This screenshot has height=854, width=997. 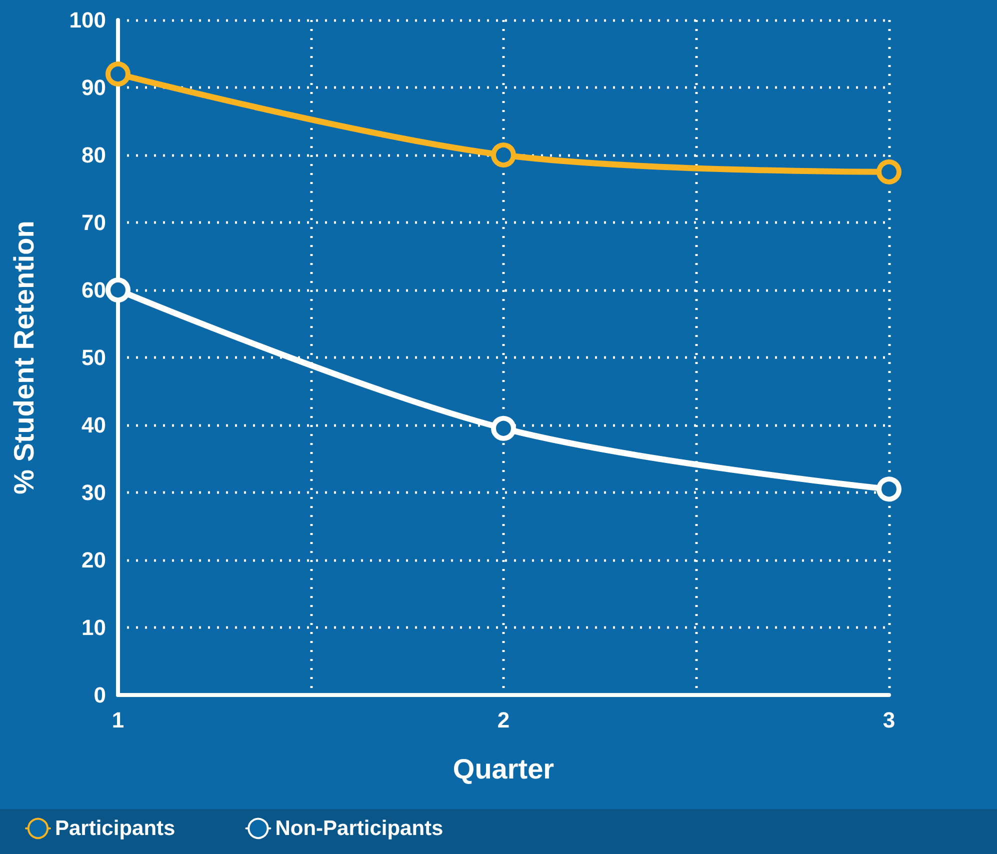 I want to click on y-tick-label: 50, so click(x=94, y=357).